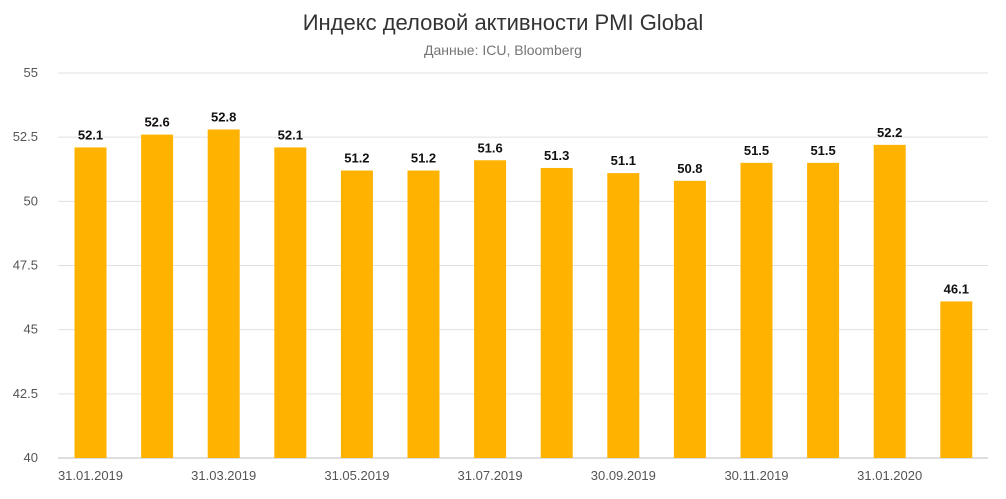  I want to click on data-label: 52.2, so click(889, 132).